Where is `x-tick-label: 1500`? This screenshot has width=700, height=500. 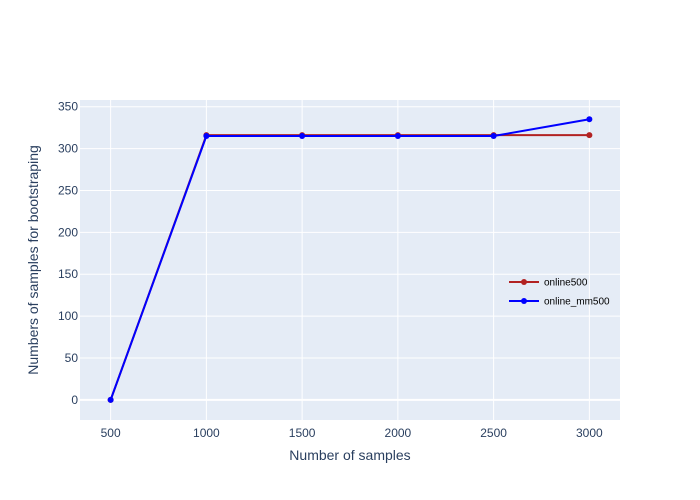 x-tick-label: 1500 is located at coordinates (302, 433).